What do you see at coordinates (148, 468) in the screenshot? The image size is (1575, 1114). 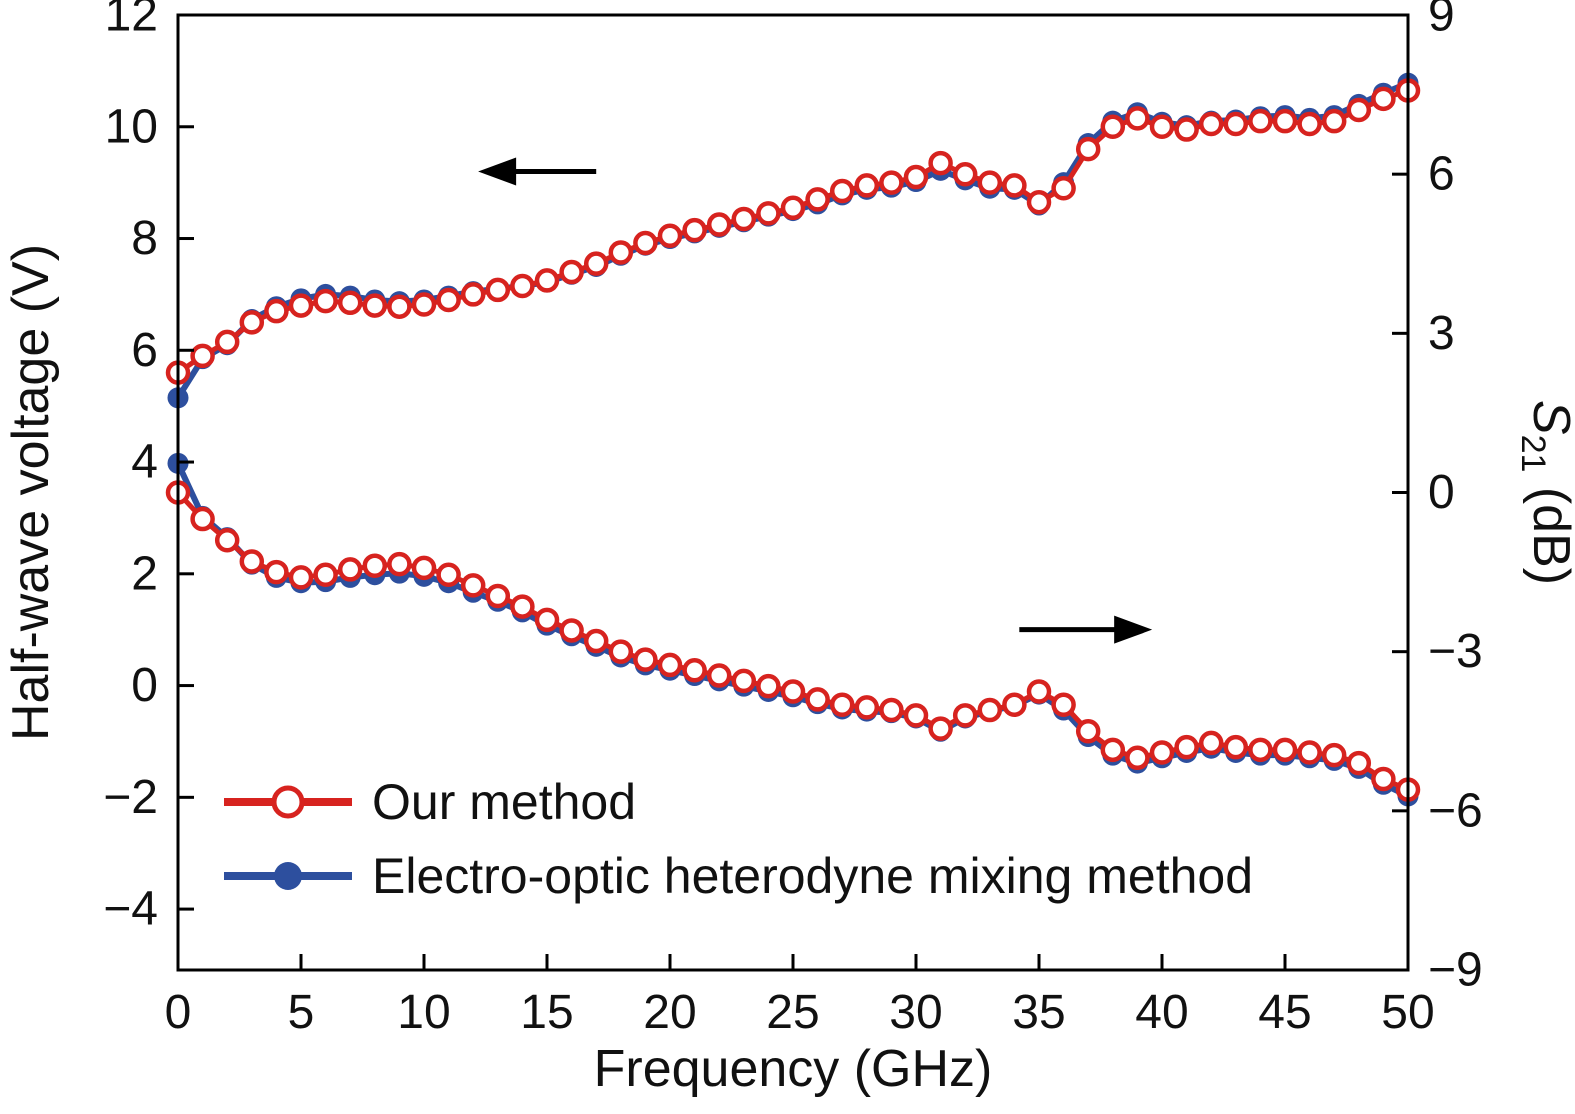 I see `left-axis: −4 −2 0 2 4 6 8 10 12` at bounding box center [148, 468].